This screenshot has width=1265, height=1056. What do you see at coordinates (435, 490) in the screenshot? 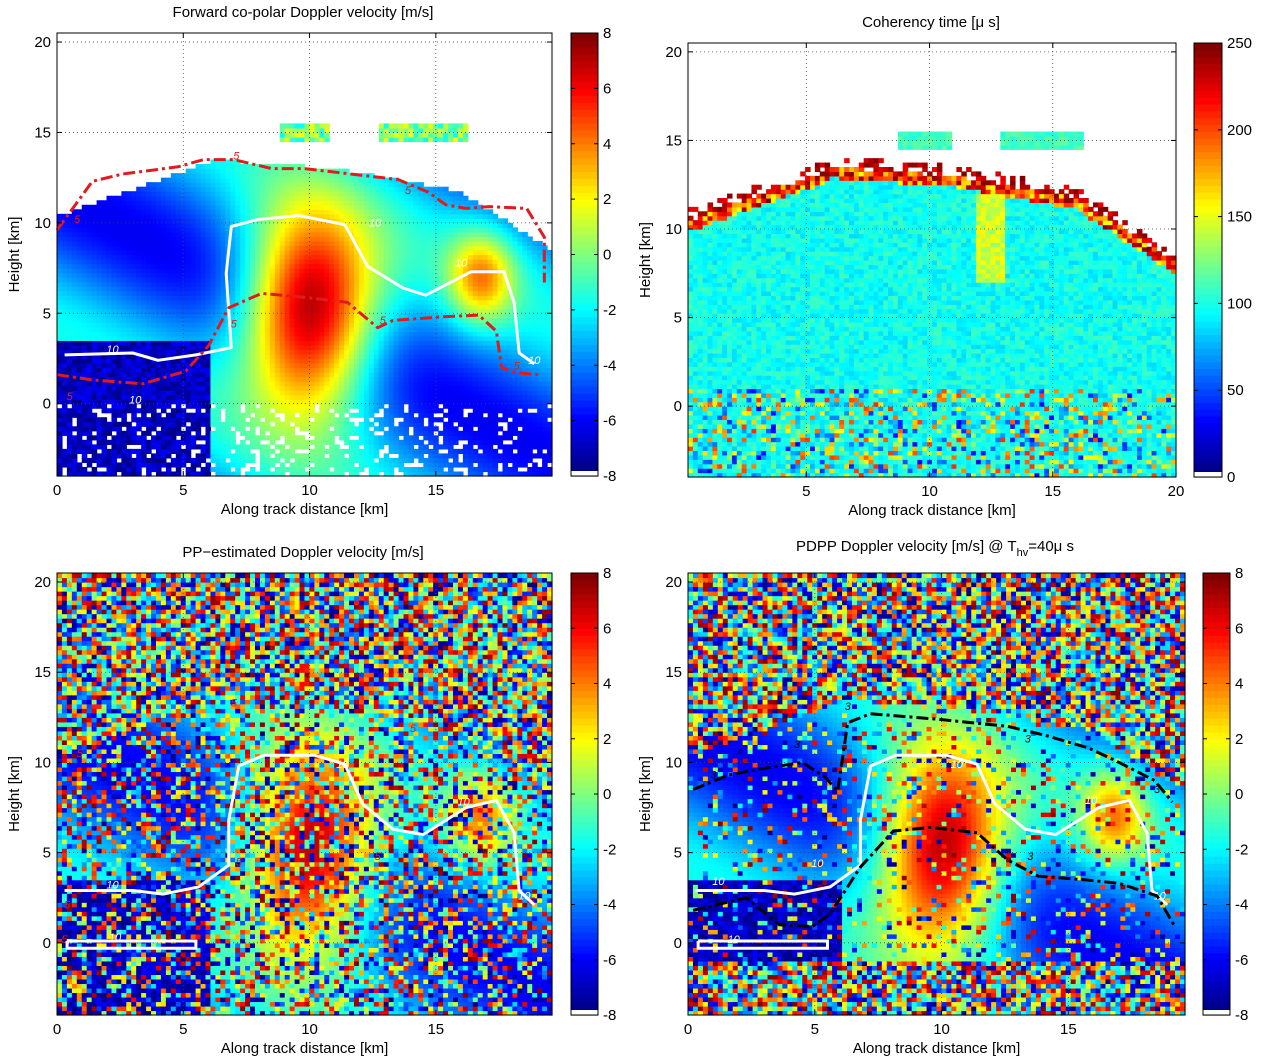
I see `x-tick-label: 15` at bounding box center [435, 490].